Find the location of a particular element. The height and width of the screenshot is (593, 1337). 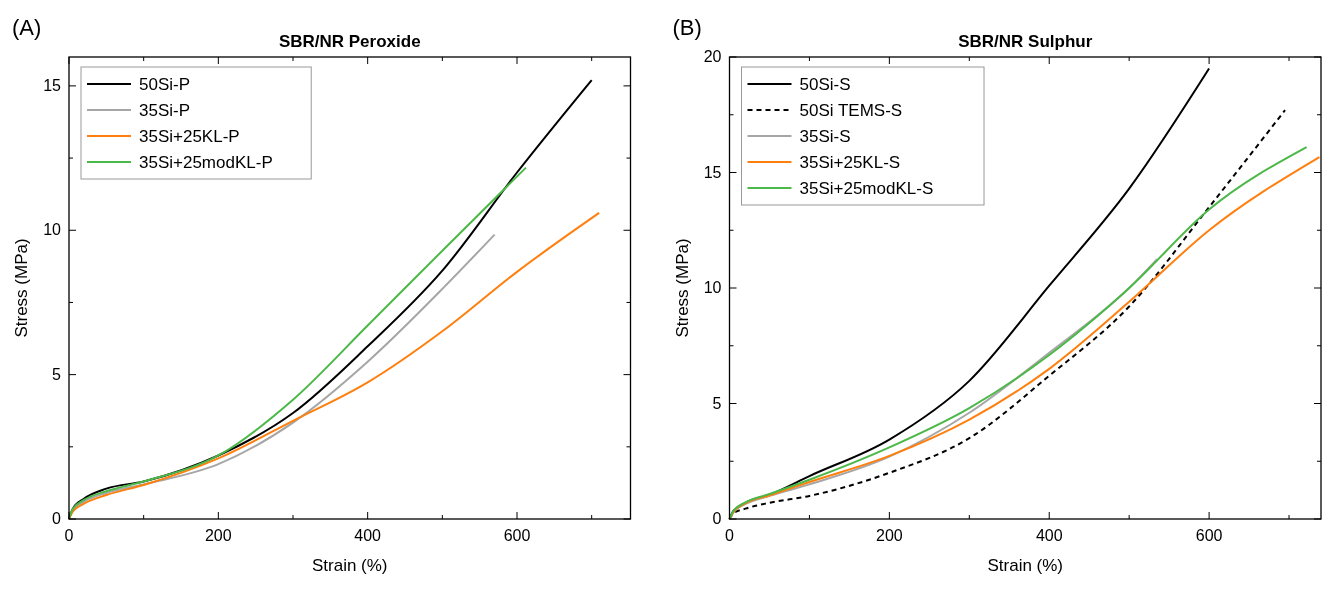

legend-label: 50Si TEMS-S is located at coordinates (851, 110).